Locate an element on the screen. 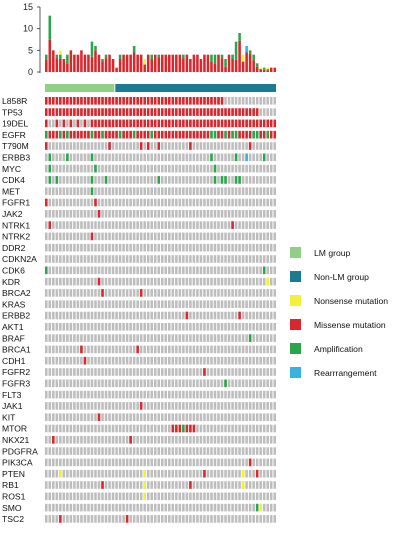 This screenshot has width=400, height=535. gene-label: CDKN2A is located at coordinates (19, 259).